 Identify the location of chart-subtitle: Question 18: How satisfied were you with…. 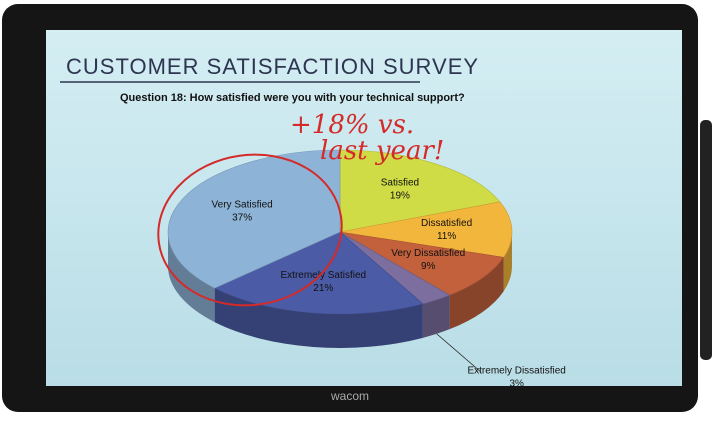
(292, 98).